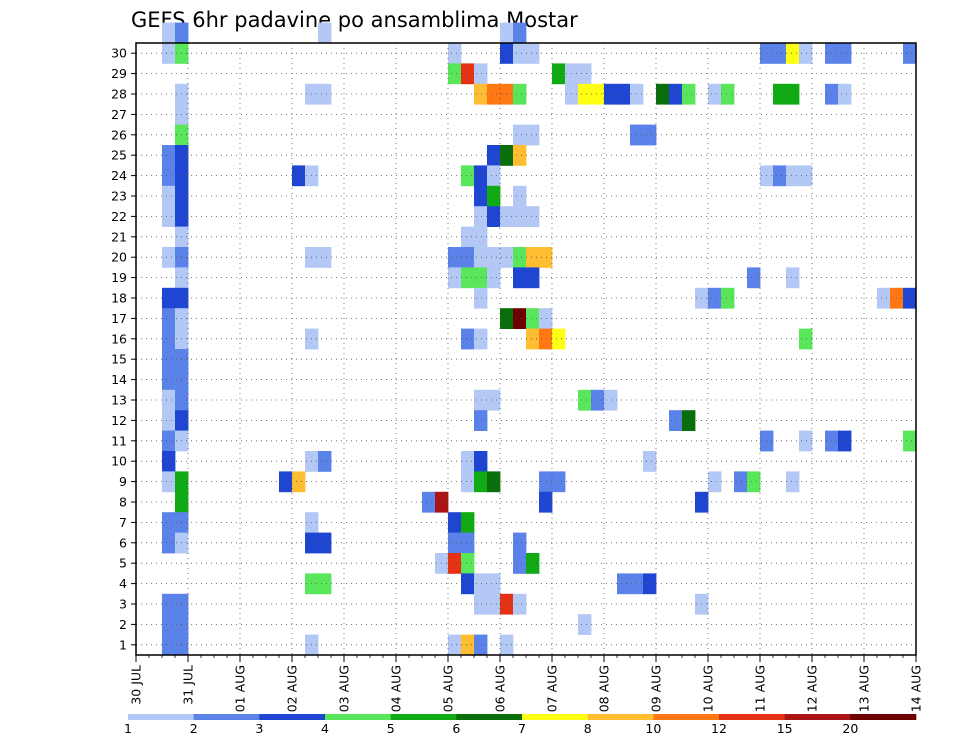 Image resolution: width=960 pixels, height=742 pixels. What do you see at coordinates (119, 277) in the screenshot?
I see `y-tick-label: 19` at bounding box center [119, 277].